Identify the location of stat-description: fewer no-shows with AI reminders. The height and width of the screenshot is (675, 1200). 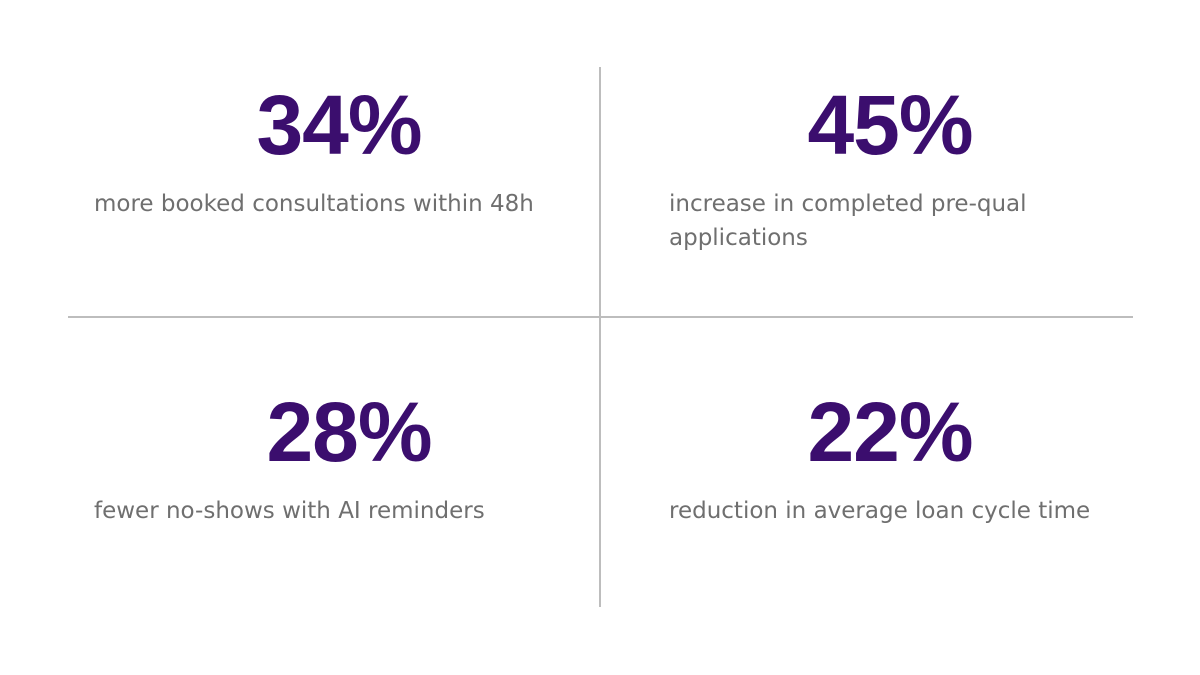
(289, 511).